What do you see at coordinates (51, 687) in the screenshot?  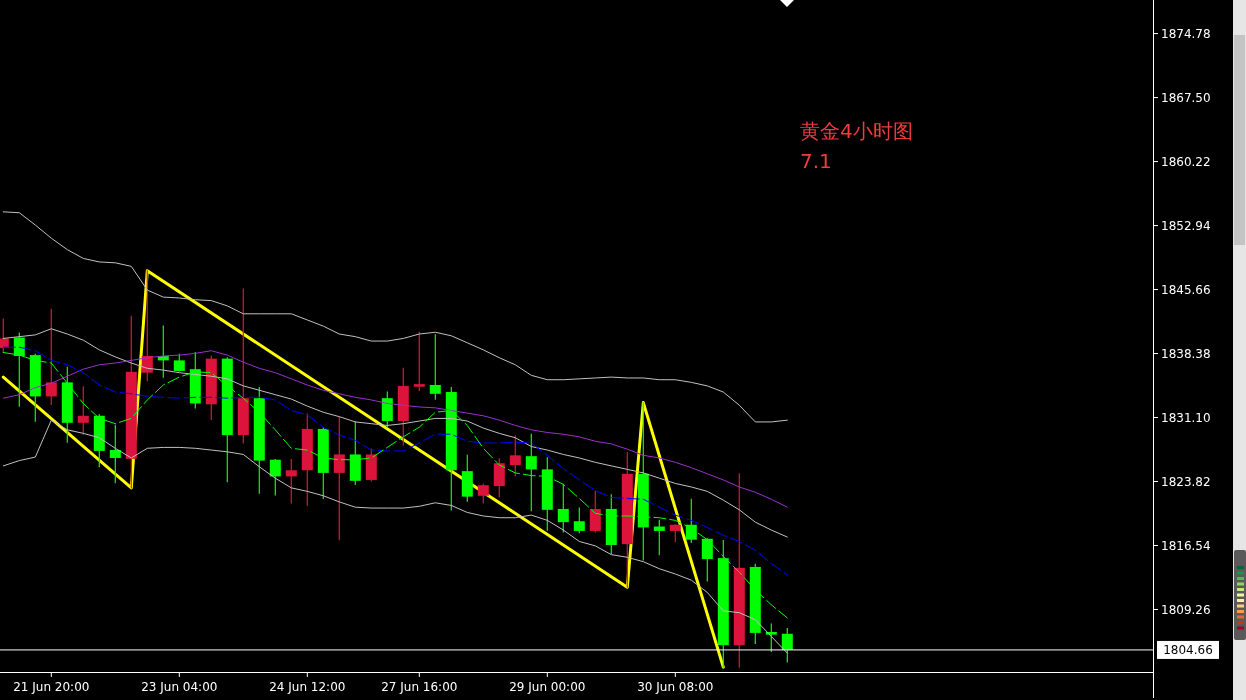 I see `x-tick-label: 21 Jun 20:00` at bounding box center [51, 687].